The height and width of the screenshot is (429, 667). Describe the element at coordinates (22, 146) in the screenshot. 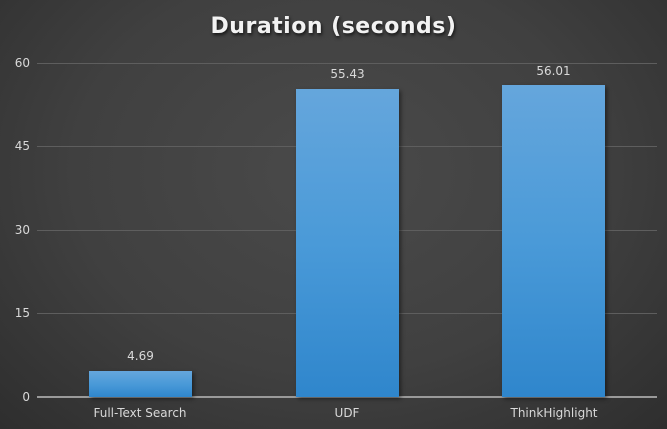

I see `y-tick-45: 45` at that location.